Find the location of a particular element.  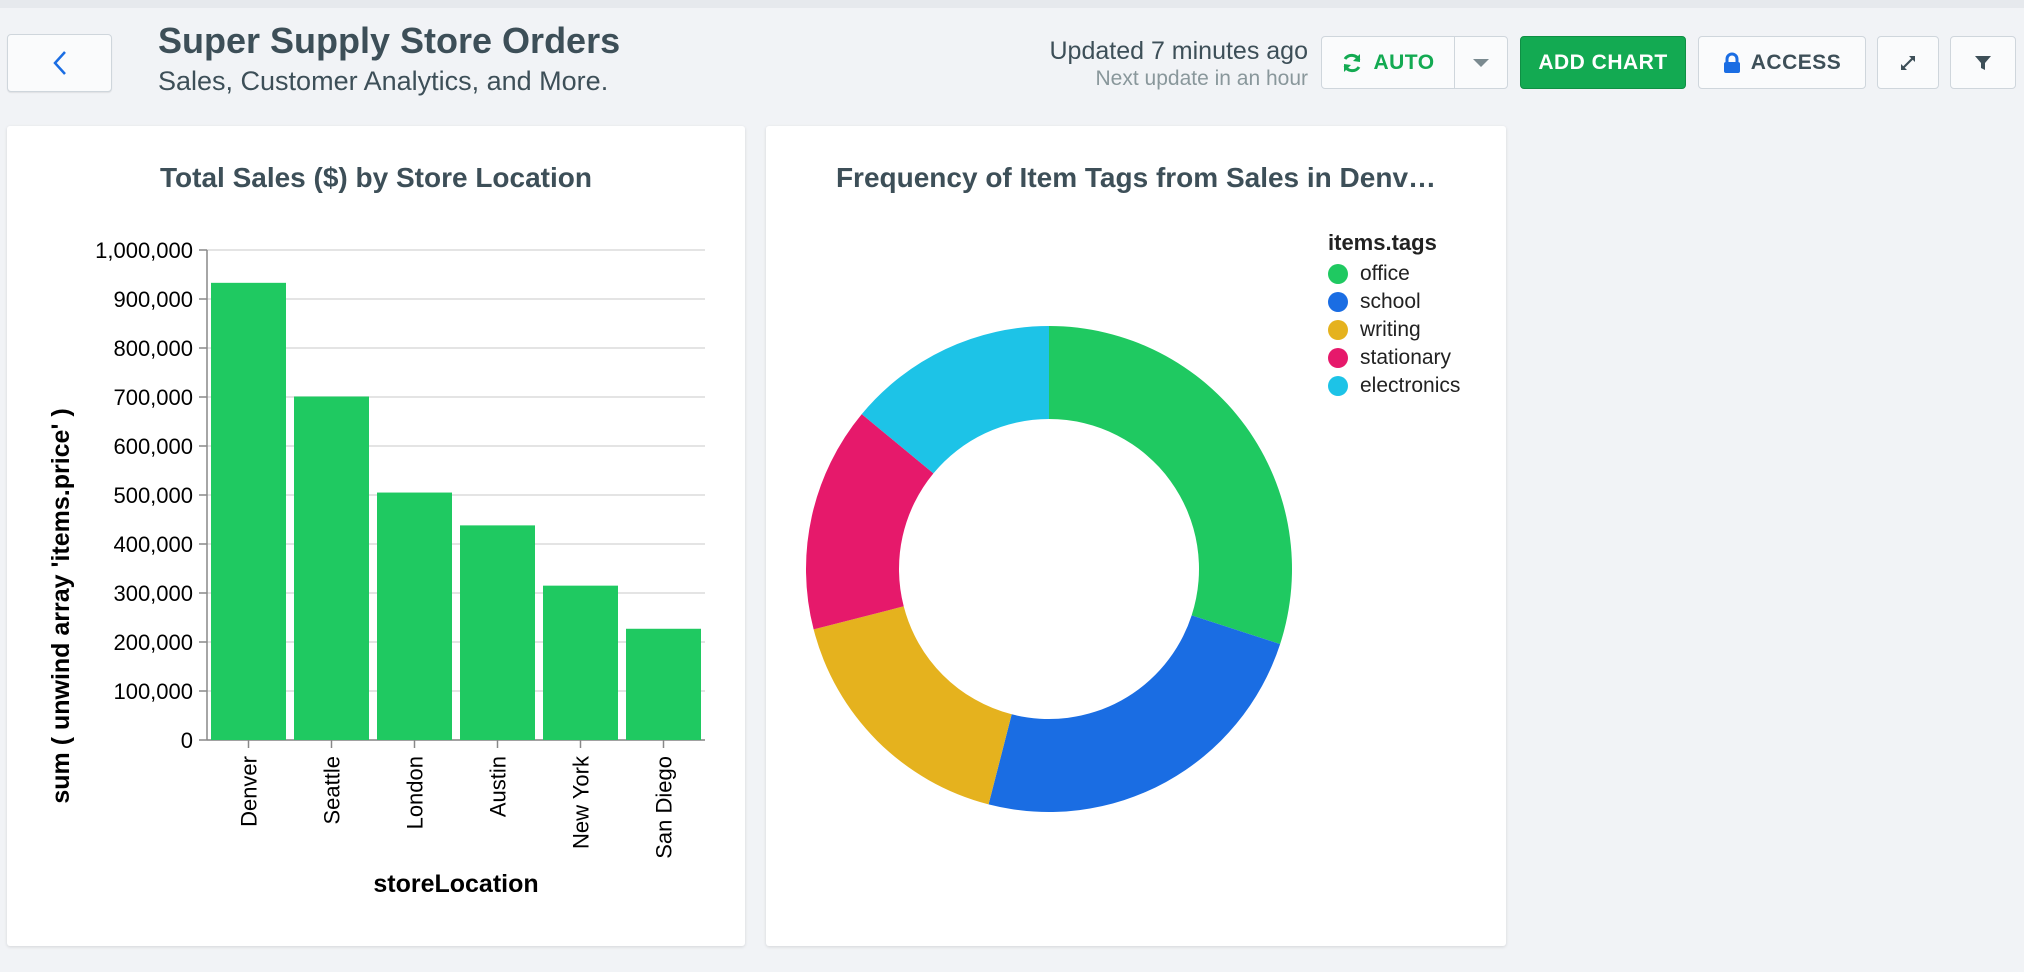

next-update-text: Next update in an hour is located at coordinates (1201, 78).